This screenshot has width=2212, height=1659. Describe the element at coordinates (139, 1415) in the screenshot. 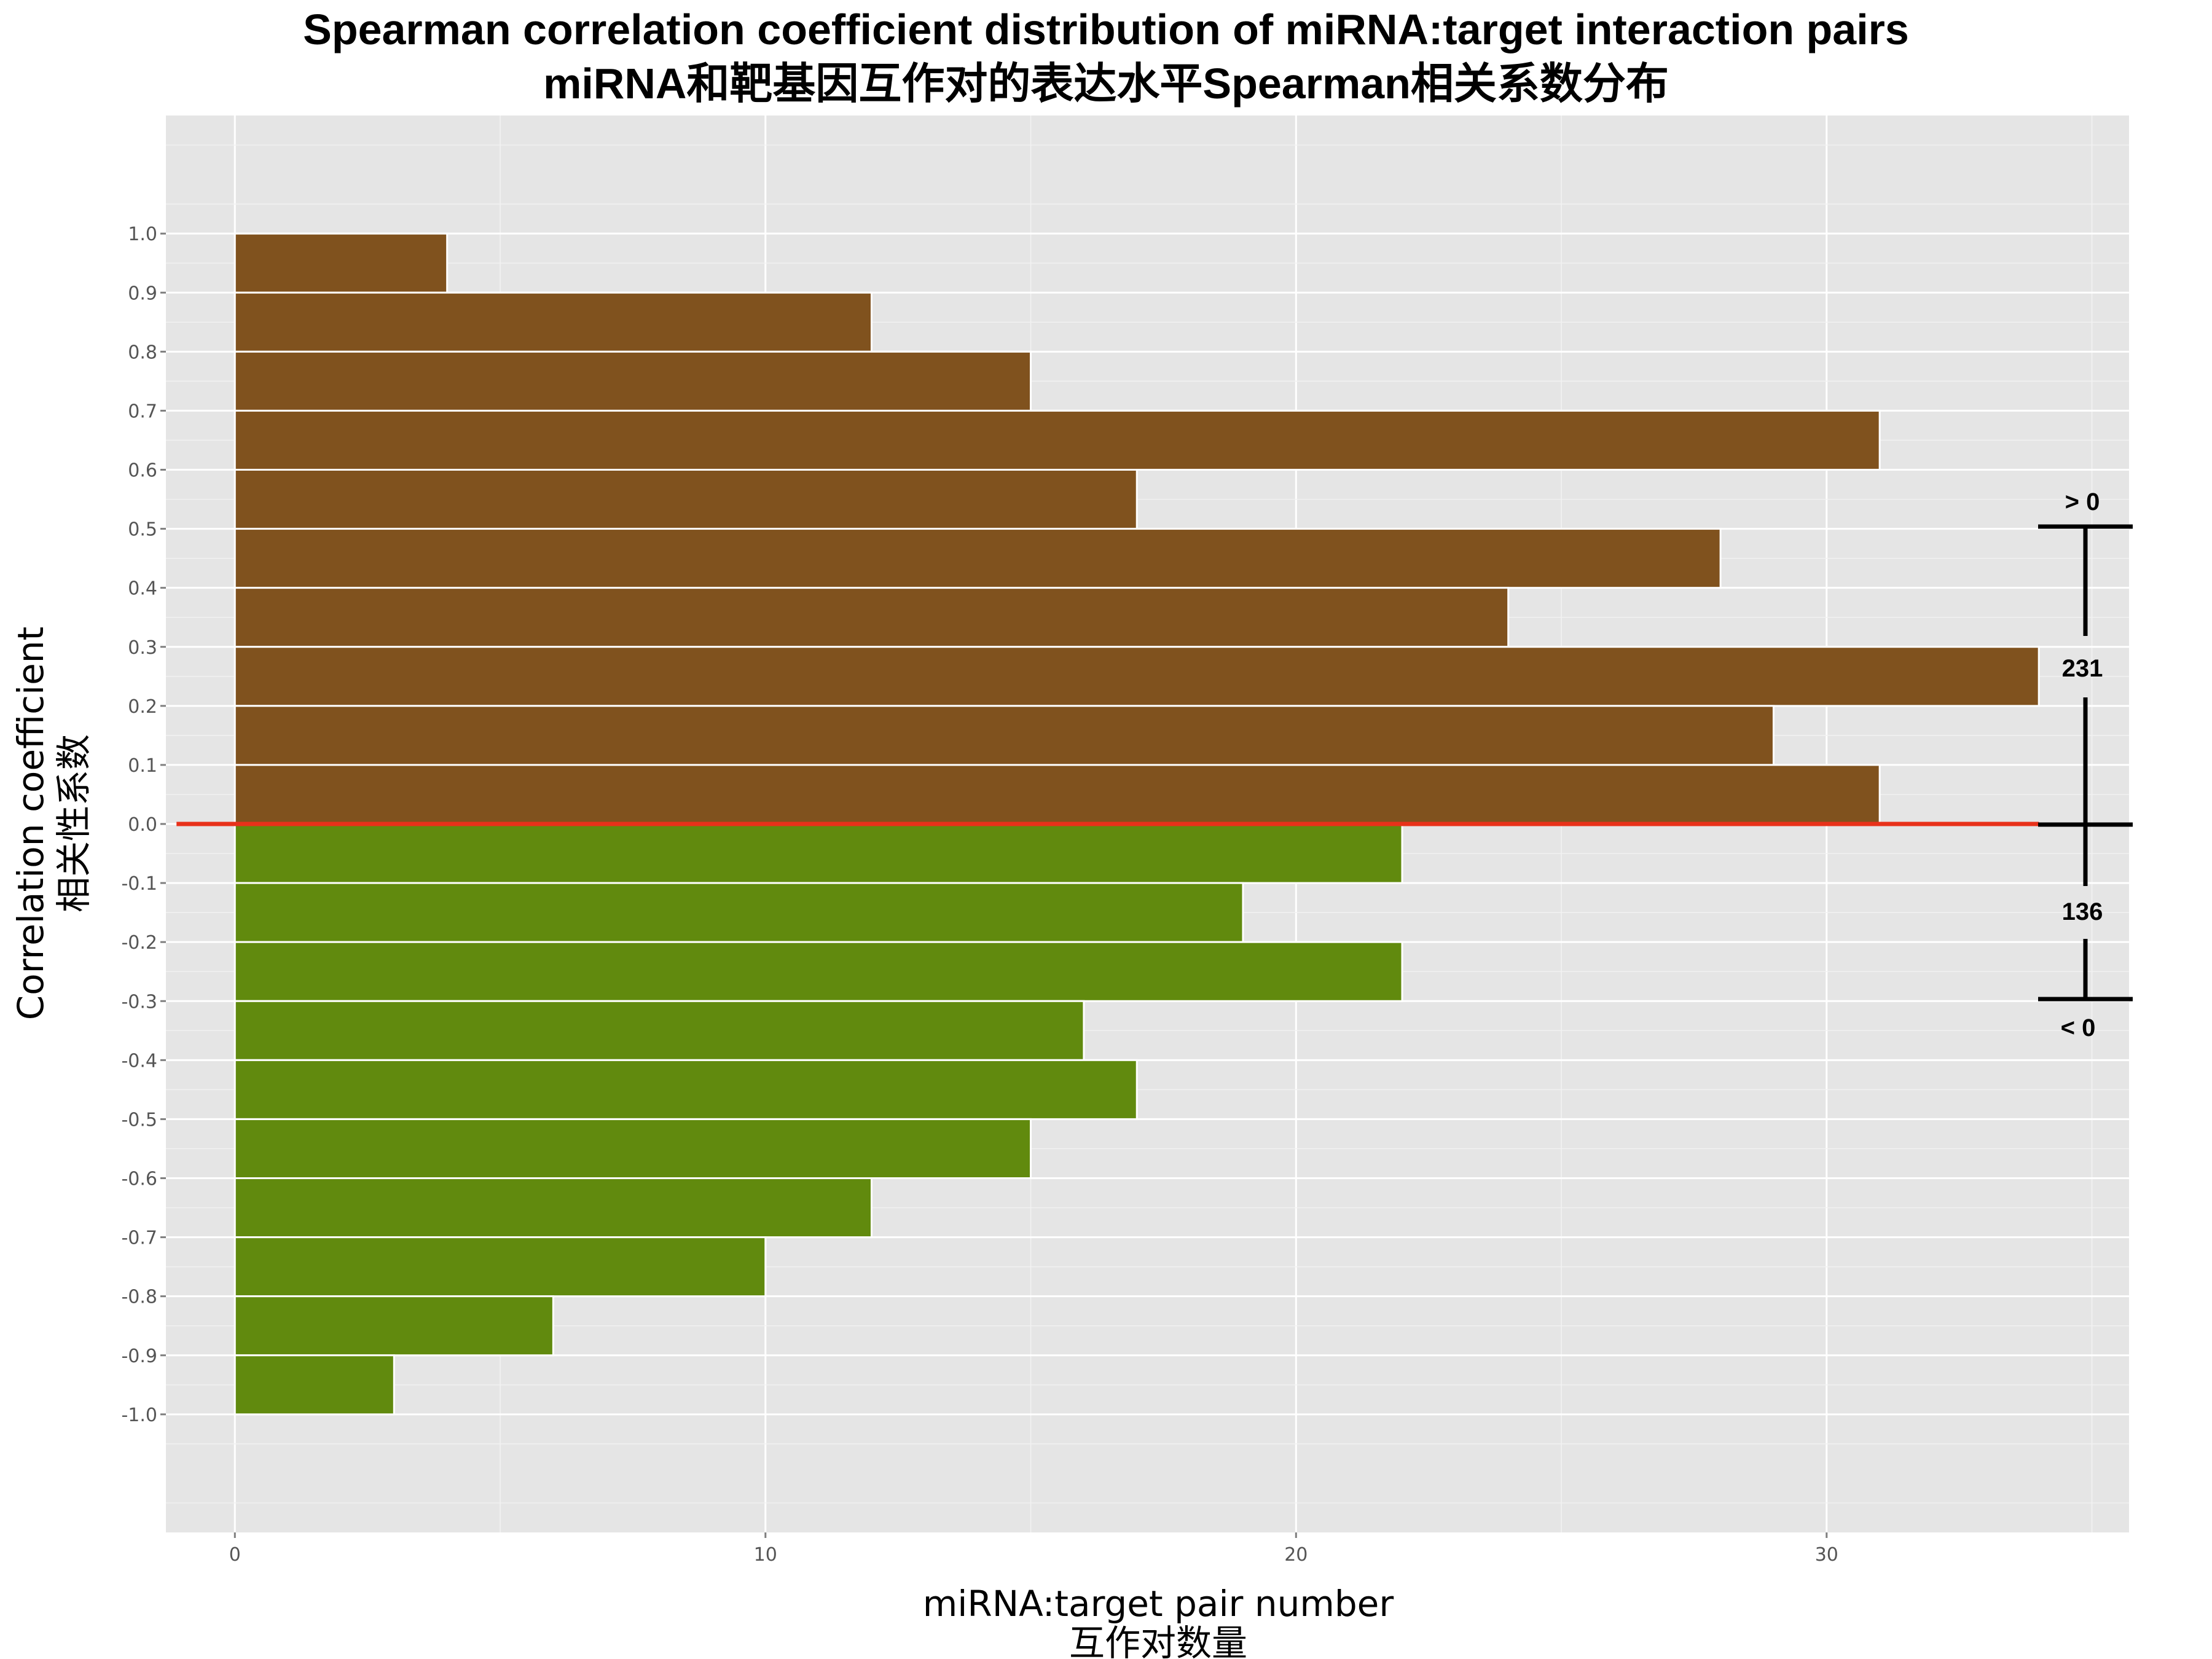

I see `y-tick-label: -1.0` at that location.